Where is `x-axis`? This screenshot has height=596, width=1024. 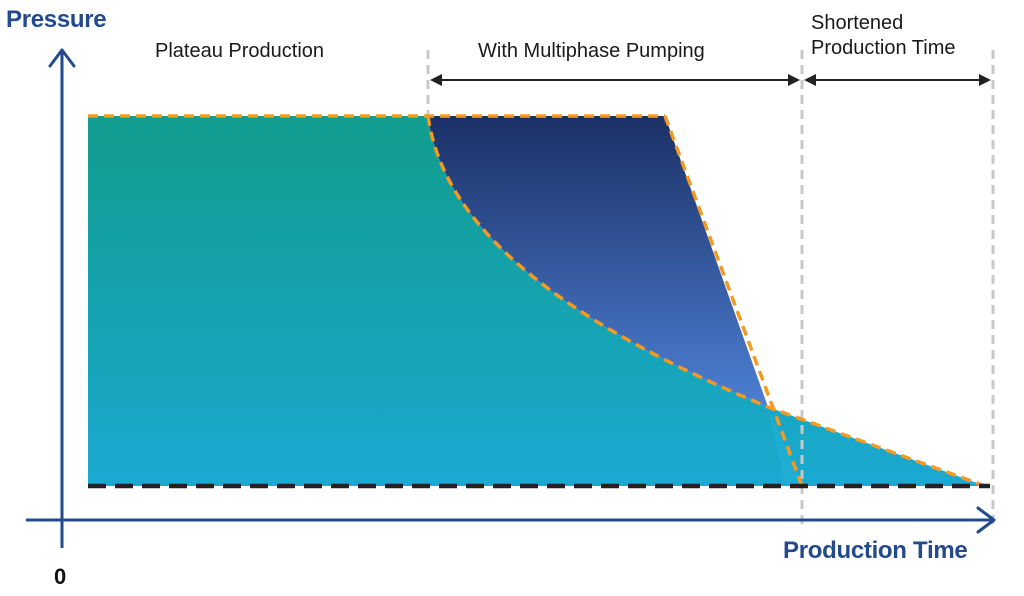
x-axis is located at coordinates (511, 520).